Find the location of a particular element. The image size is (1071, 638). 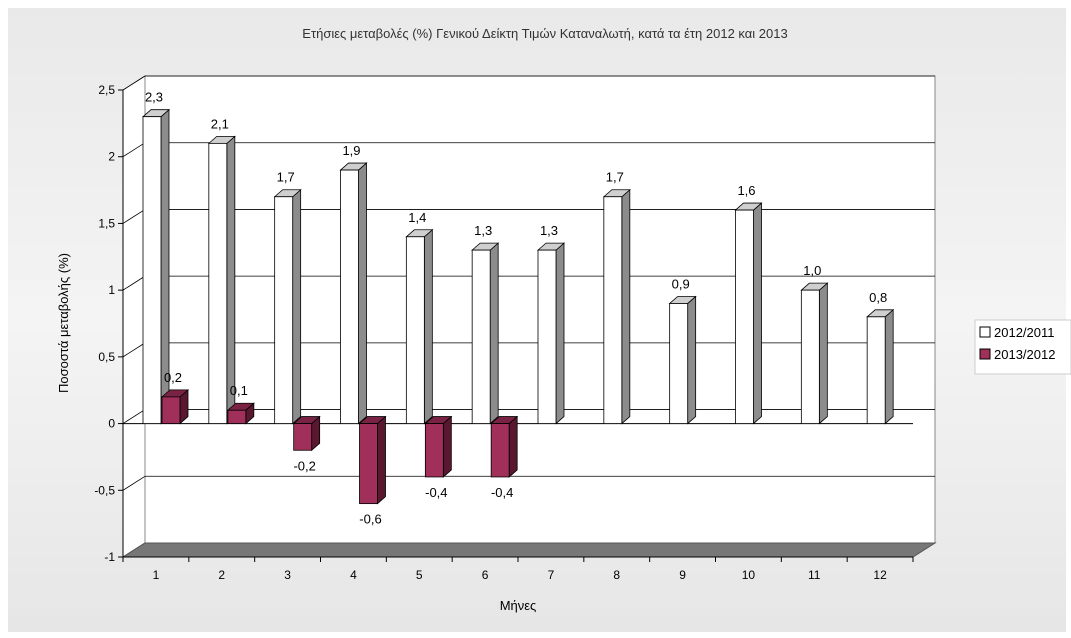

x-tick-label: 11 is located at coordinates (814, 575).